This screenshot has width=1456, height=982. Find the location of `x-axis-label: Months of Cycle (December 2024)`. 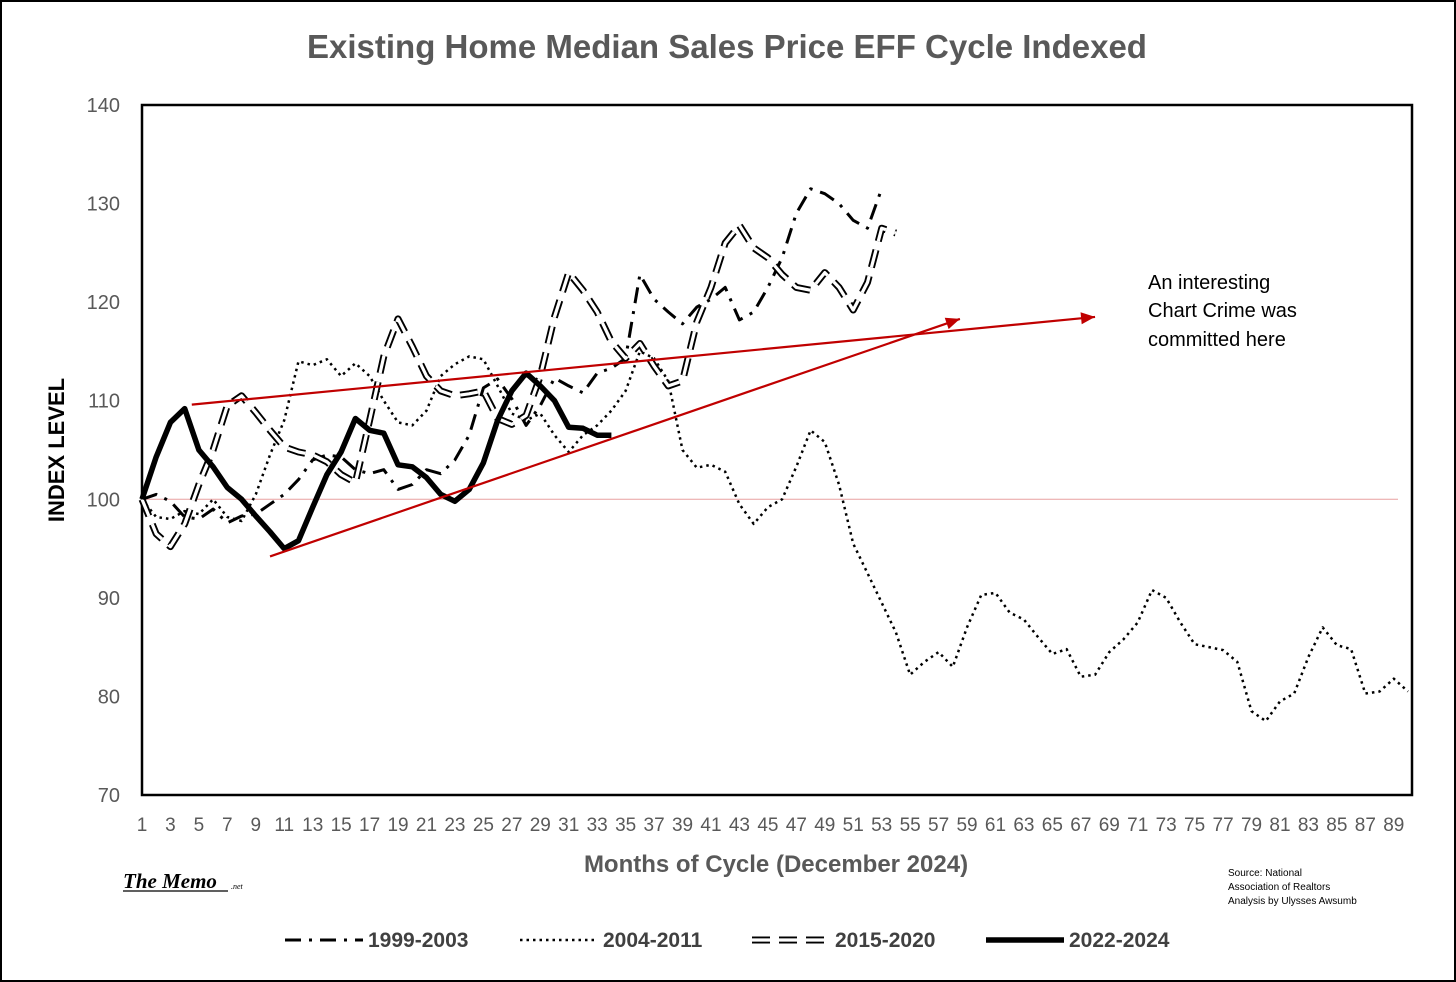

x-axis-label: Months of Cycle (December 2024) is located at coordinates (776, 864).